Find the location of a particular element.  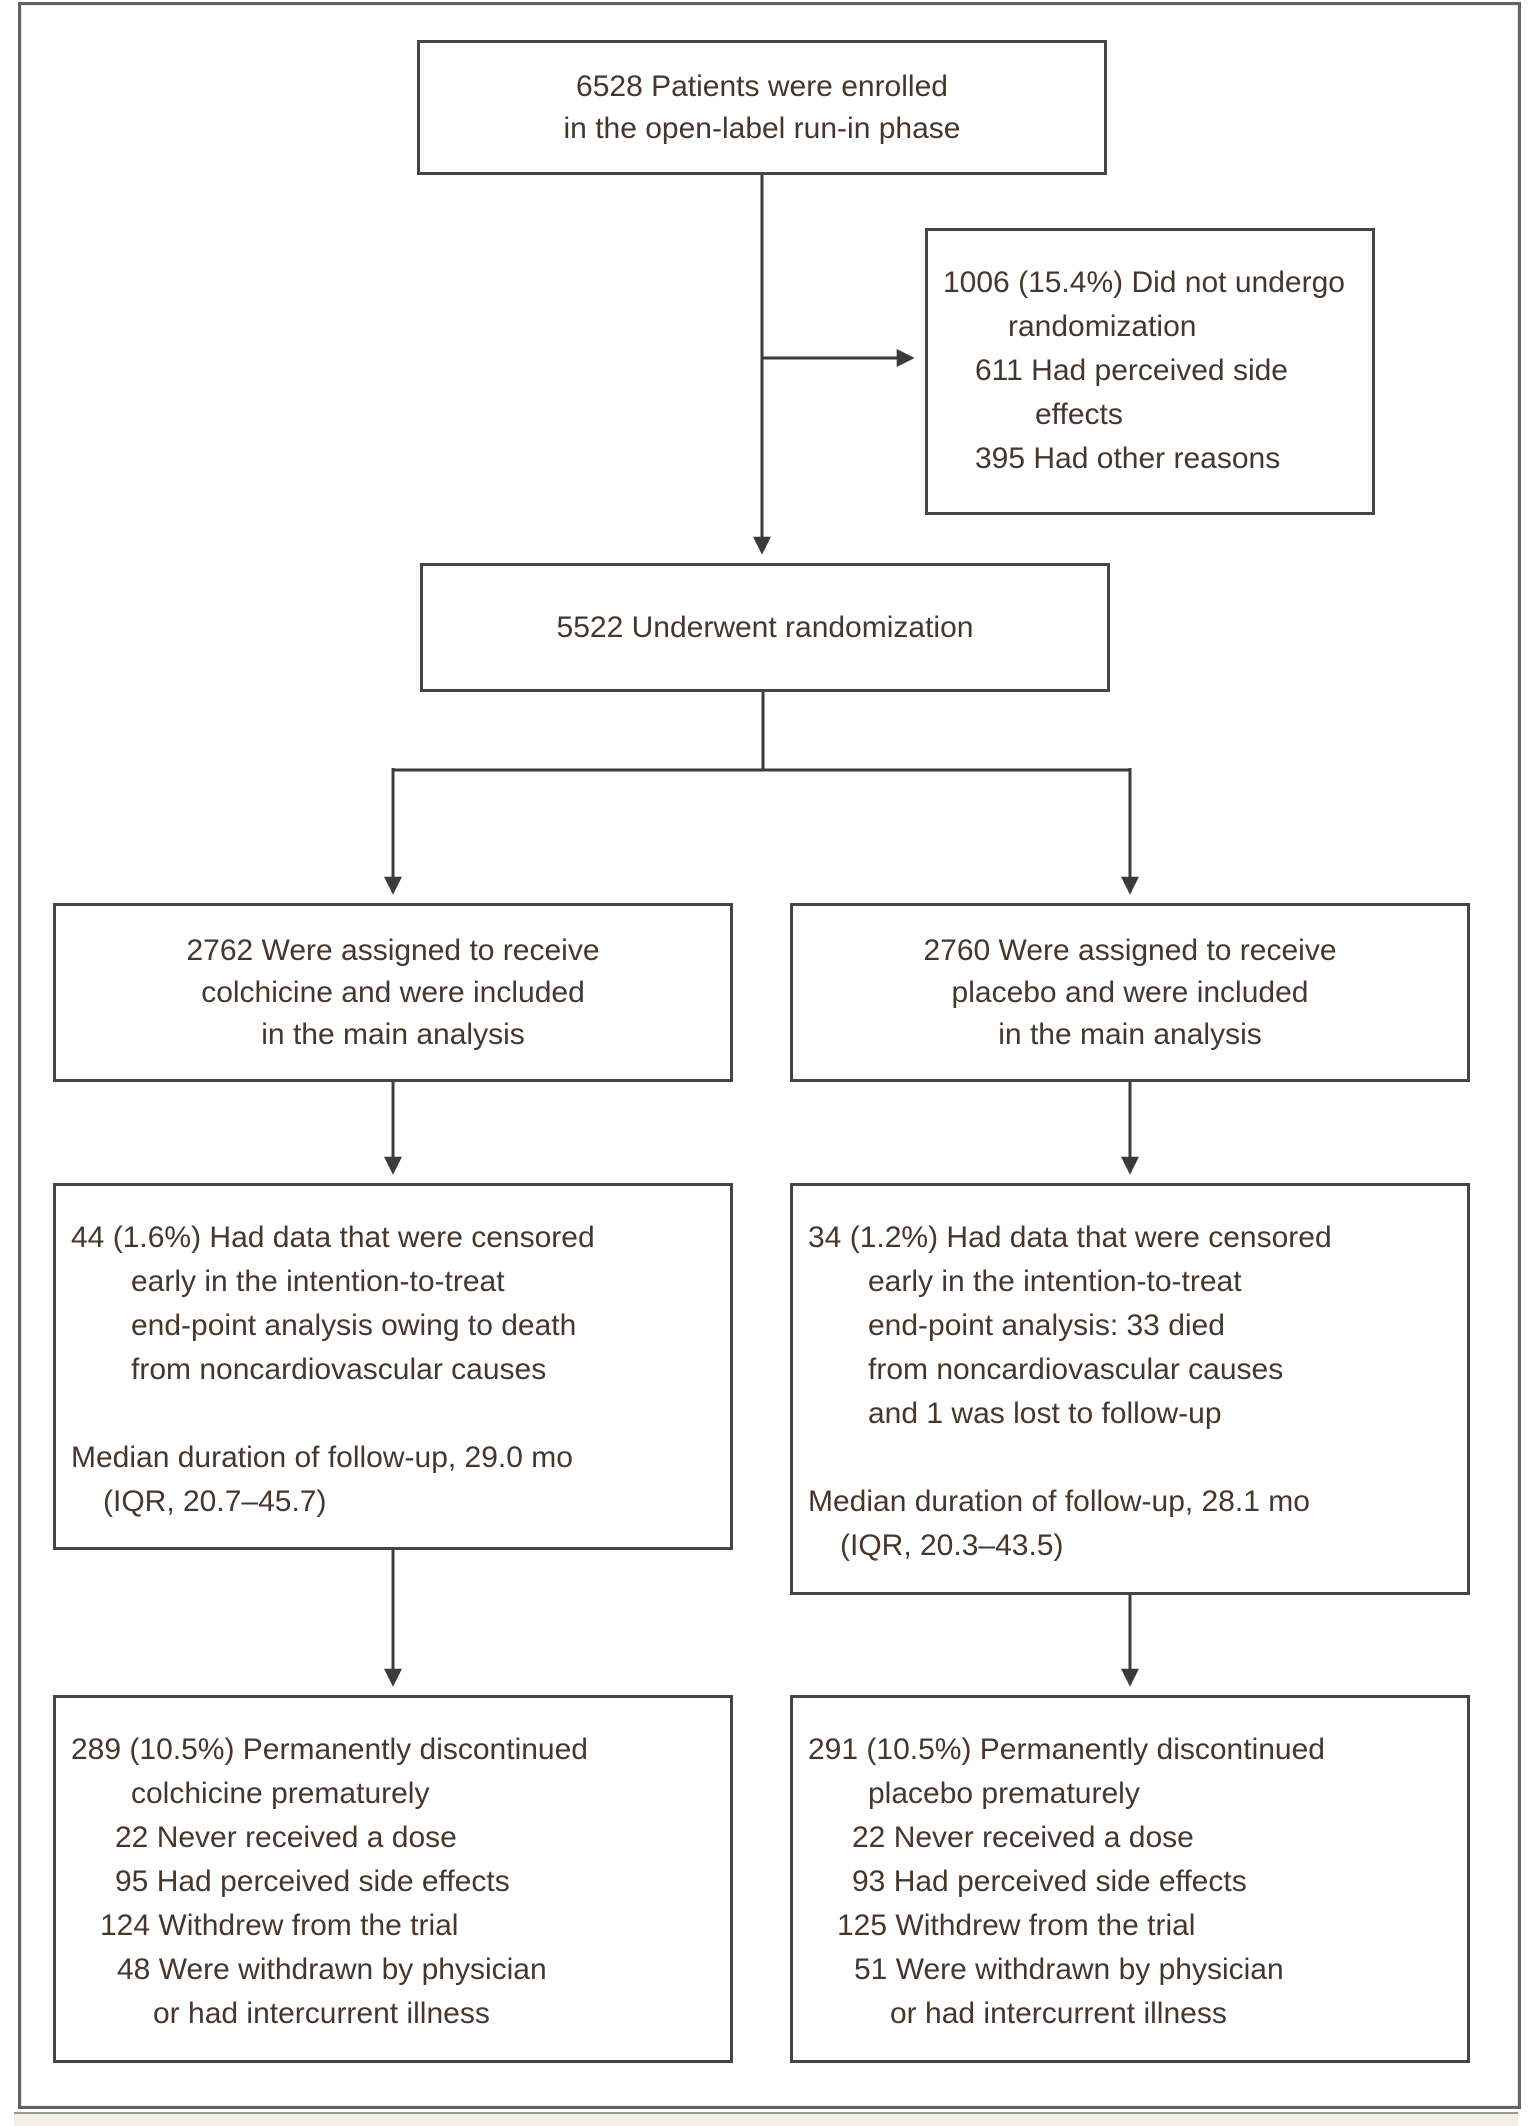

text-line: 5522 Underwent randomization is located at coordinates (765, 627).